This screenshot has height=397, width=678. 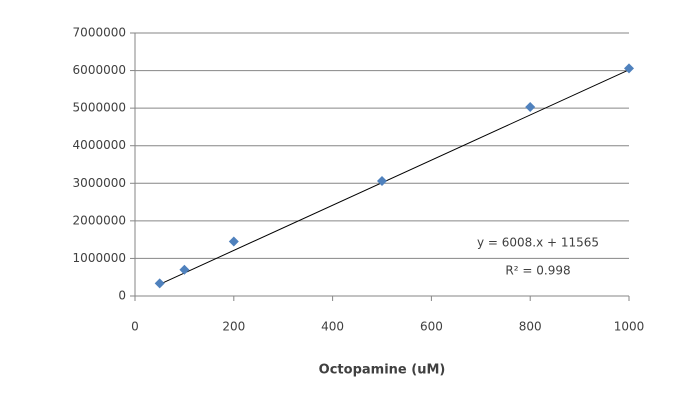 I want to click on y-tick-label: 3000000, so click(x=99, y=183).